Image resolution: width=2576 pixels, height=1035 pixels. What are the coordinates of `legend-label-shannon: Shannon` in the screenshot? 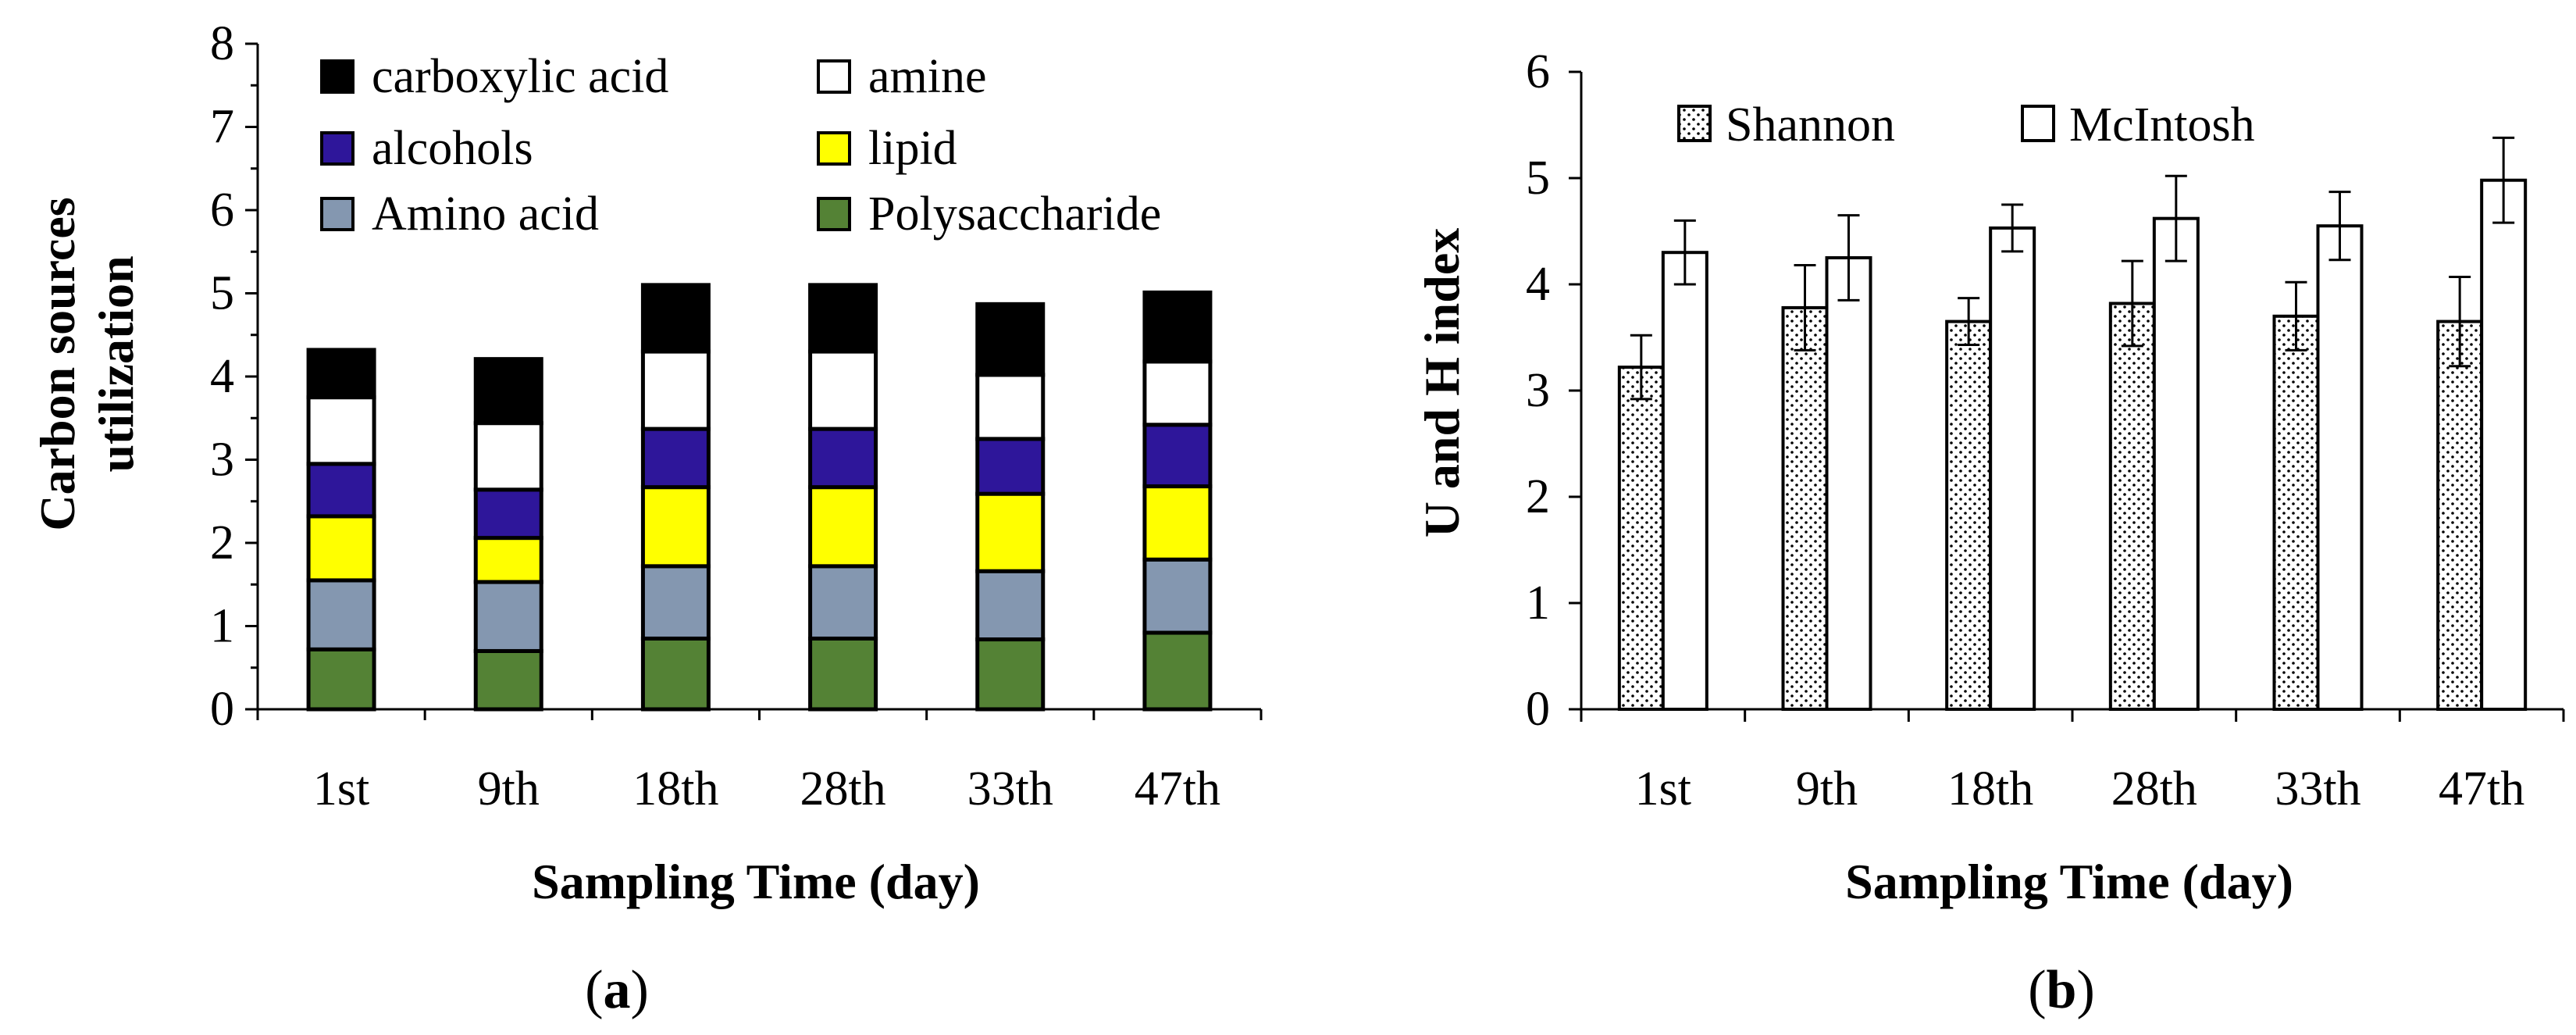 It's located at (1810, 125).